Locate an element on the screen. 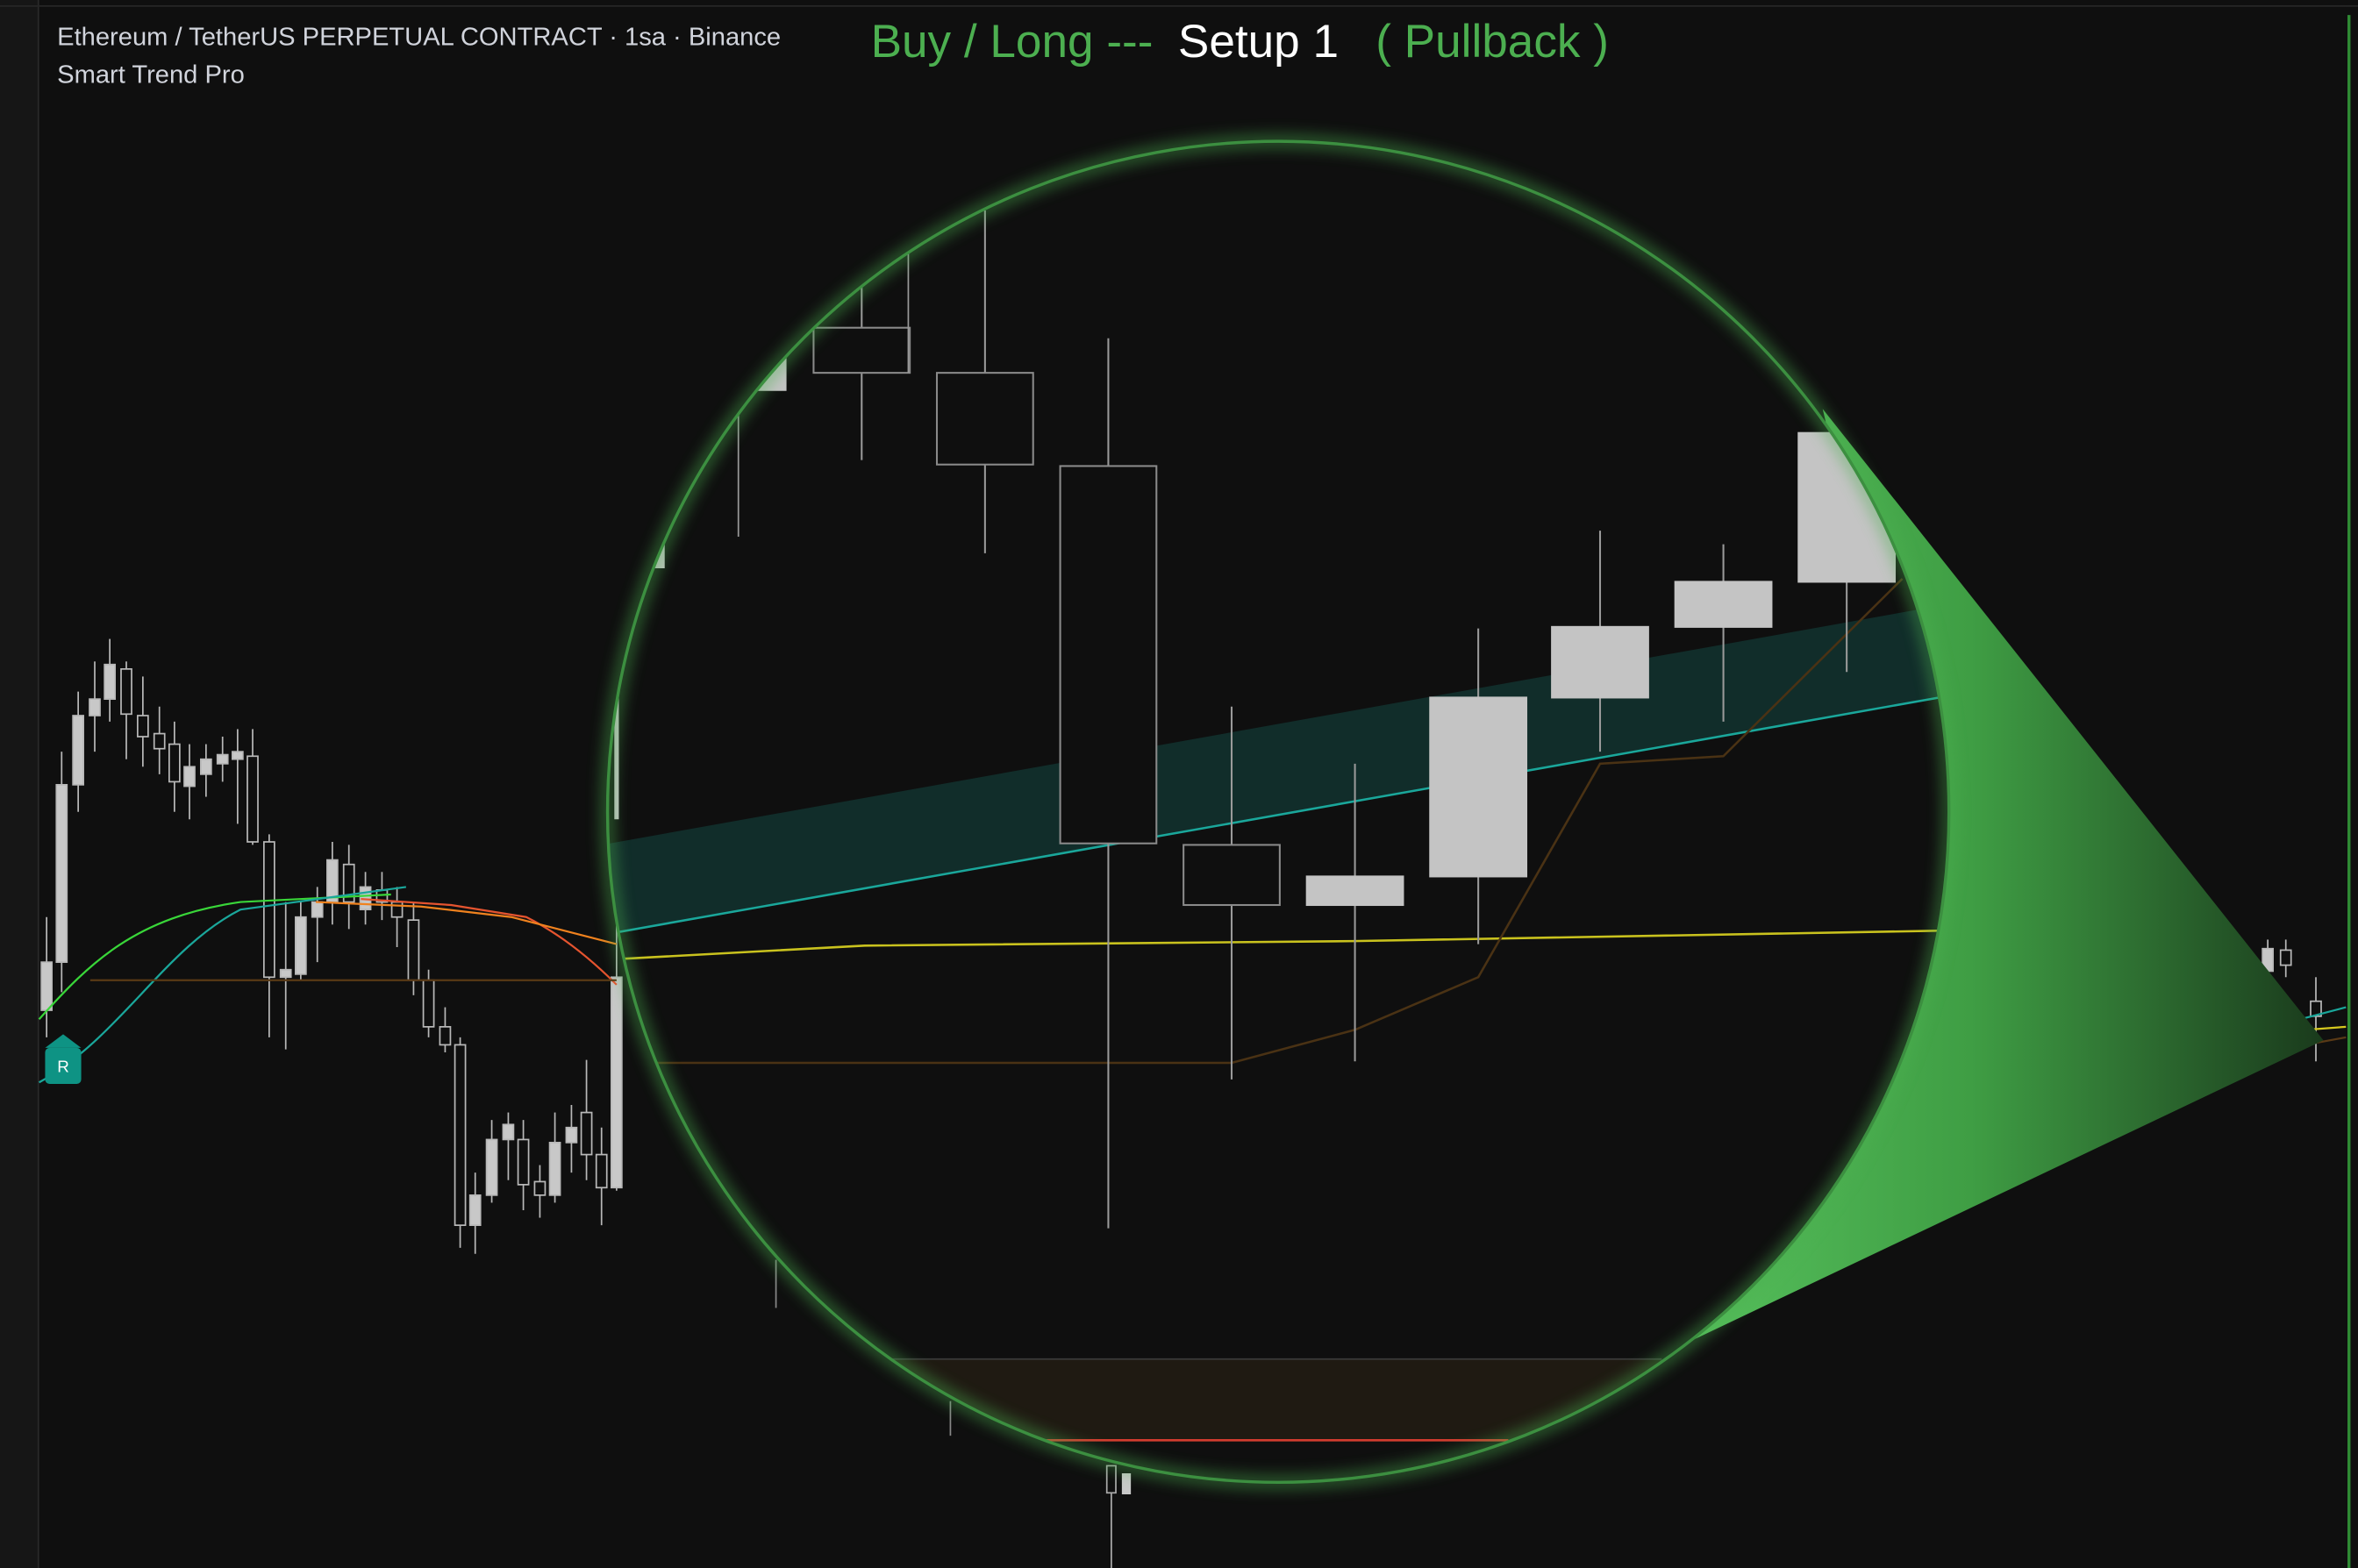 The width and height of the screenshot is (2358, 1568). signal-type: ( Pullback ) is located at coordinates (1493, 42).